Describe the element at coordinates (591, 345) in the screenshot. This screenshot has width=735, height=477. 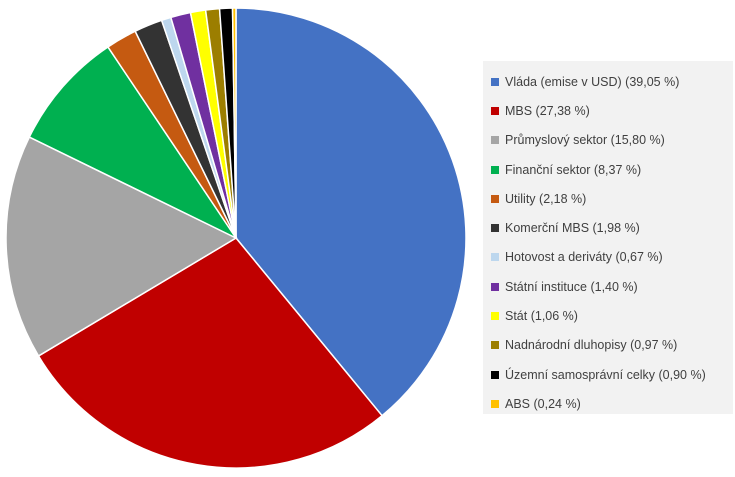
I see `legend-label: Nadnárodní dluhopisy (0,97 %)` at that location.